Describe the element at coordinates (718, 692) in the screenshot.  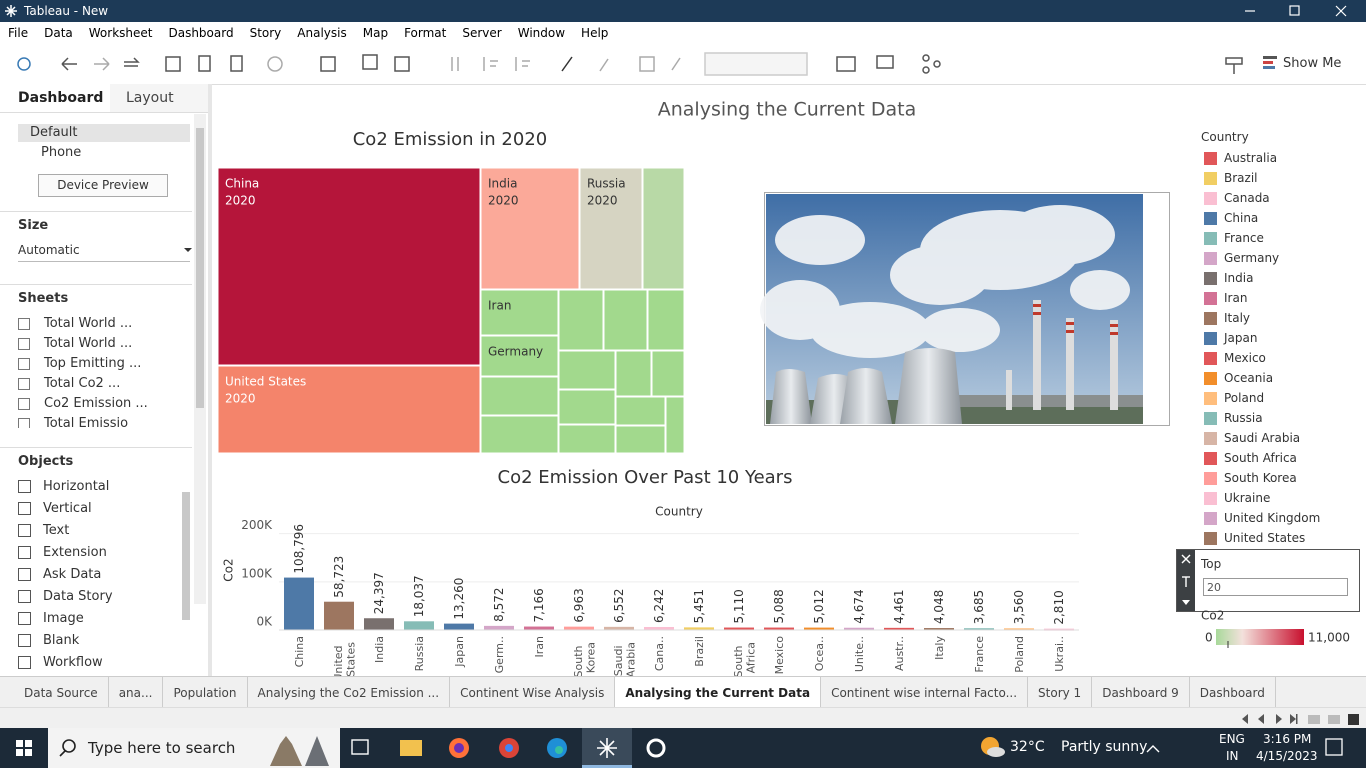
I see `sheet-tab: Analysing the Current Data` at that location.